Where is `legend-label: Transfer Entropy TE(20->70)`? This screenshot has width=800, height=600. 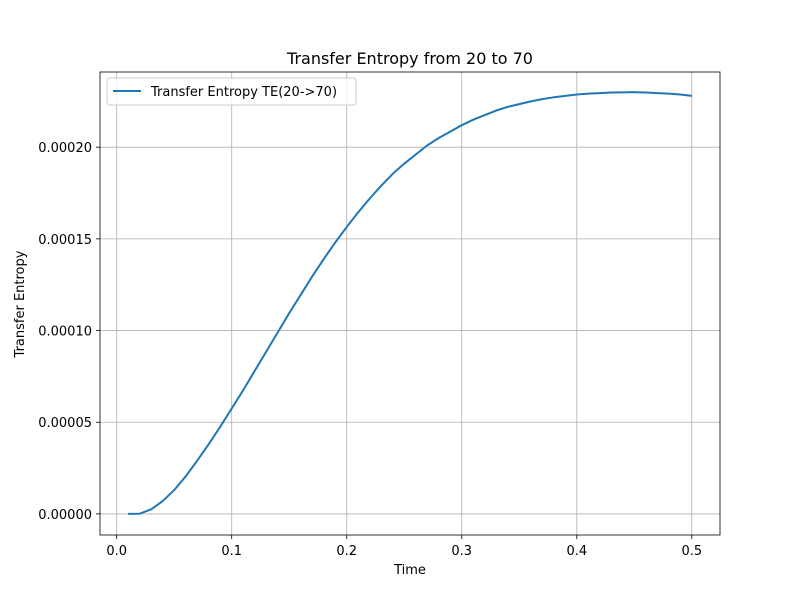
legend-label: Transfer Entropy TE(20->70) is located at coordinates (243, 92).